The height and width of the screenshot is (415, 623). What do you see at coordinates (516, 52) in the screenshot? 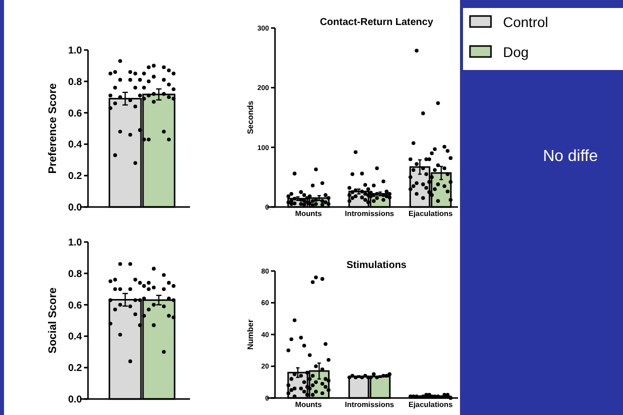
I see `legend-label: Dog` at bounding box center [516, 52].